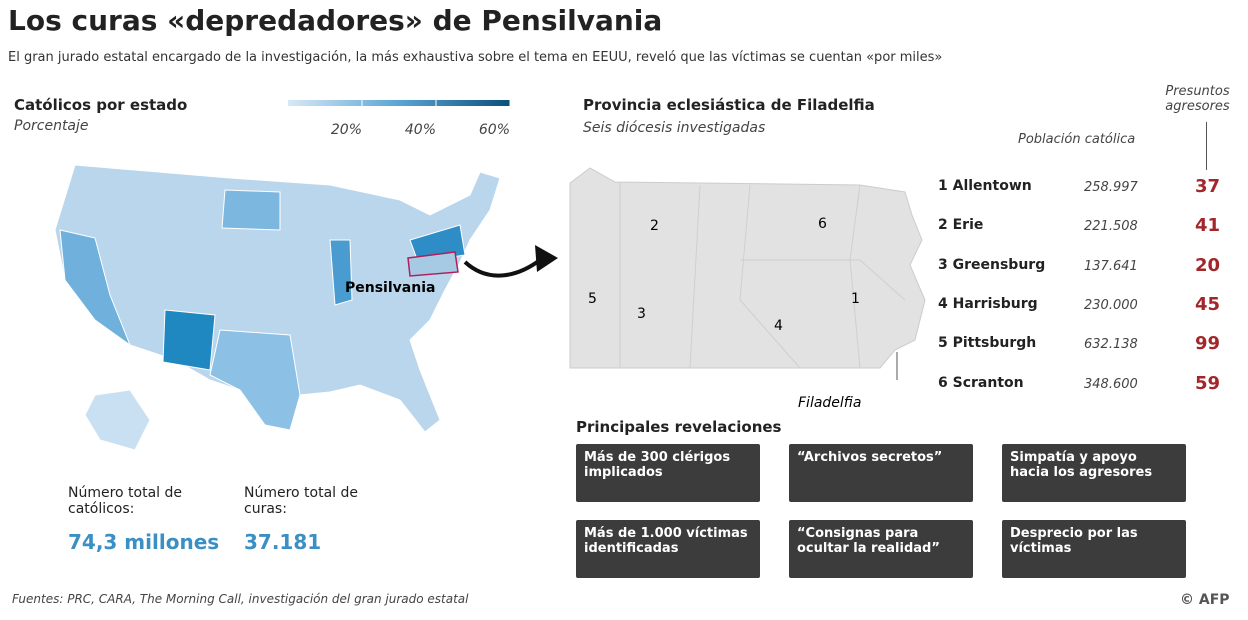  I want to click on diocese-borders, so click(762, 275).